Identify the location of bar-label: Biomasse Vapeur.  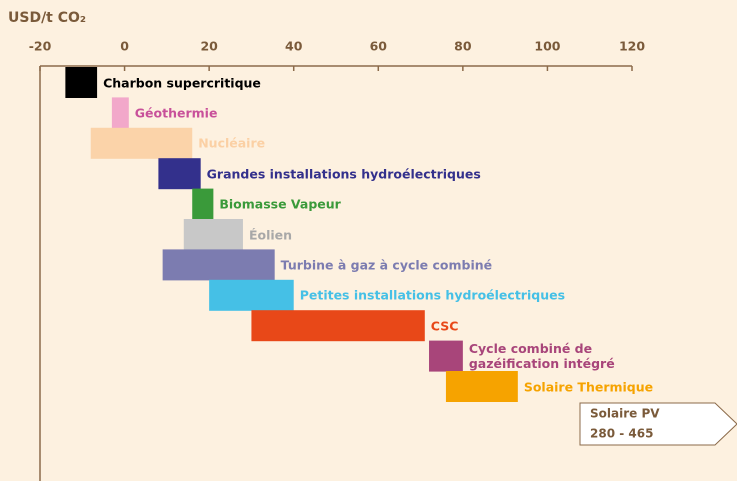
(280, 204).